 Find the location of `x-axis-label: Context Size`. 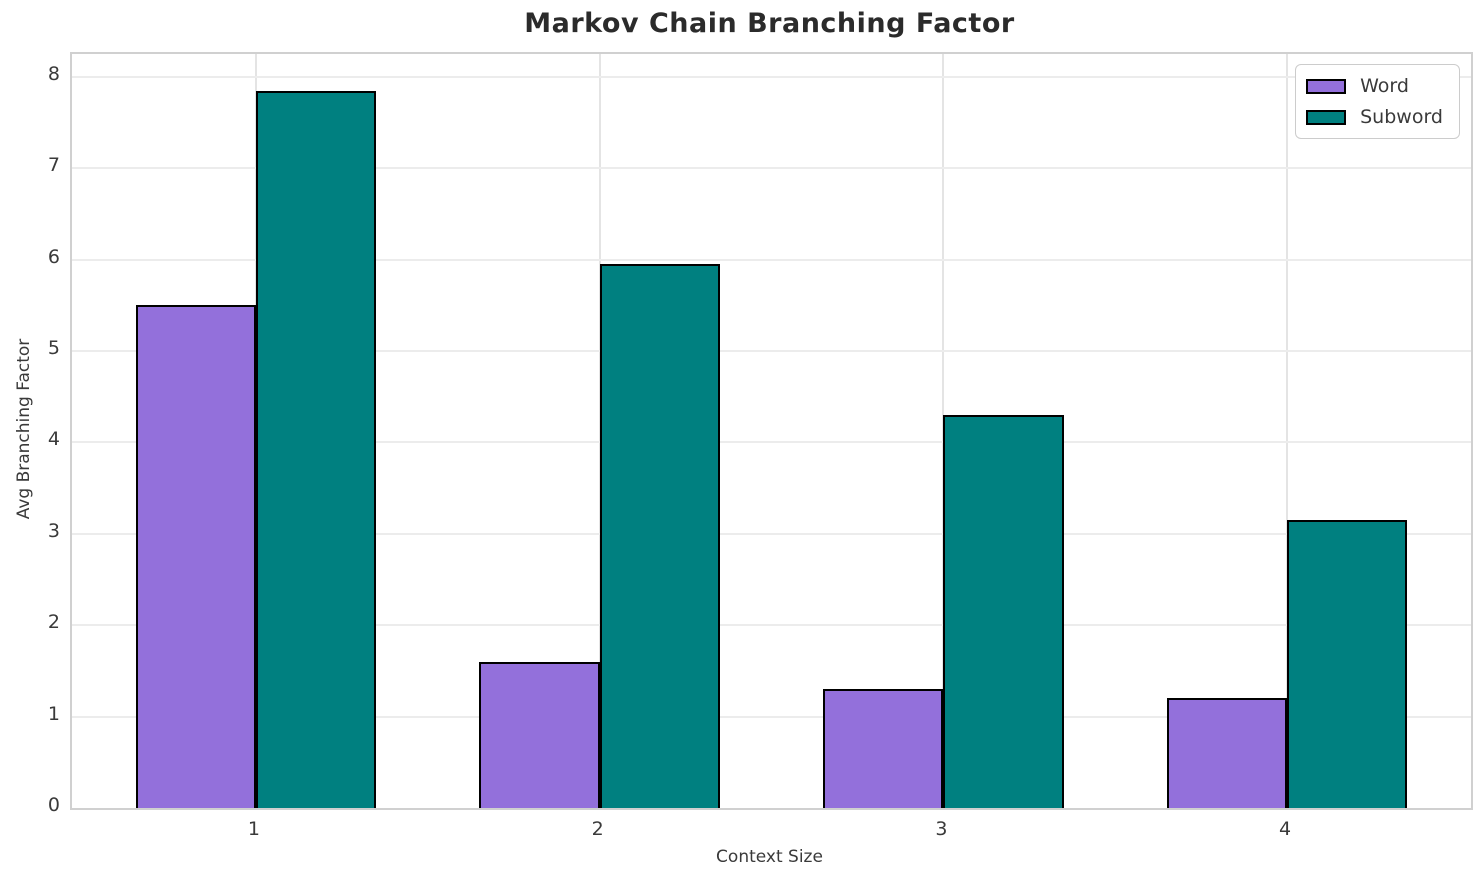

x-axis-label: Context Size is located at coordinates (769, 857).